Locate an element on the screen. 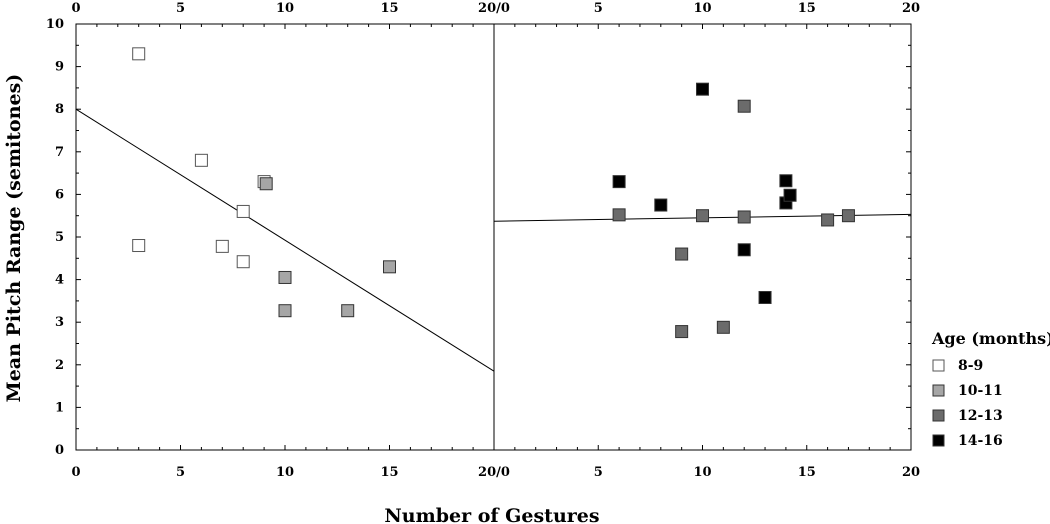 The width and height of the screenshot is (1050, 524). y-tick-label: 8 is located at coordinates (59, 109).